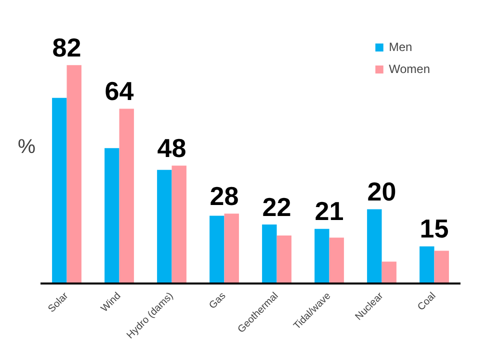 The image size is (485, 348). What do you see at coordinates (329, 211) in the screenshot?
I see `annotation: 21` at bounding box center [329, 211].